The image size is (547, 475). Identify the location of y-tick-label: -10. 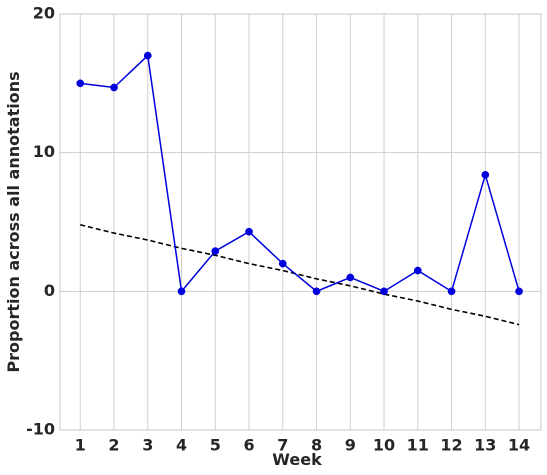
(40, 429).